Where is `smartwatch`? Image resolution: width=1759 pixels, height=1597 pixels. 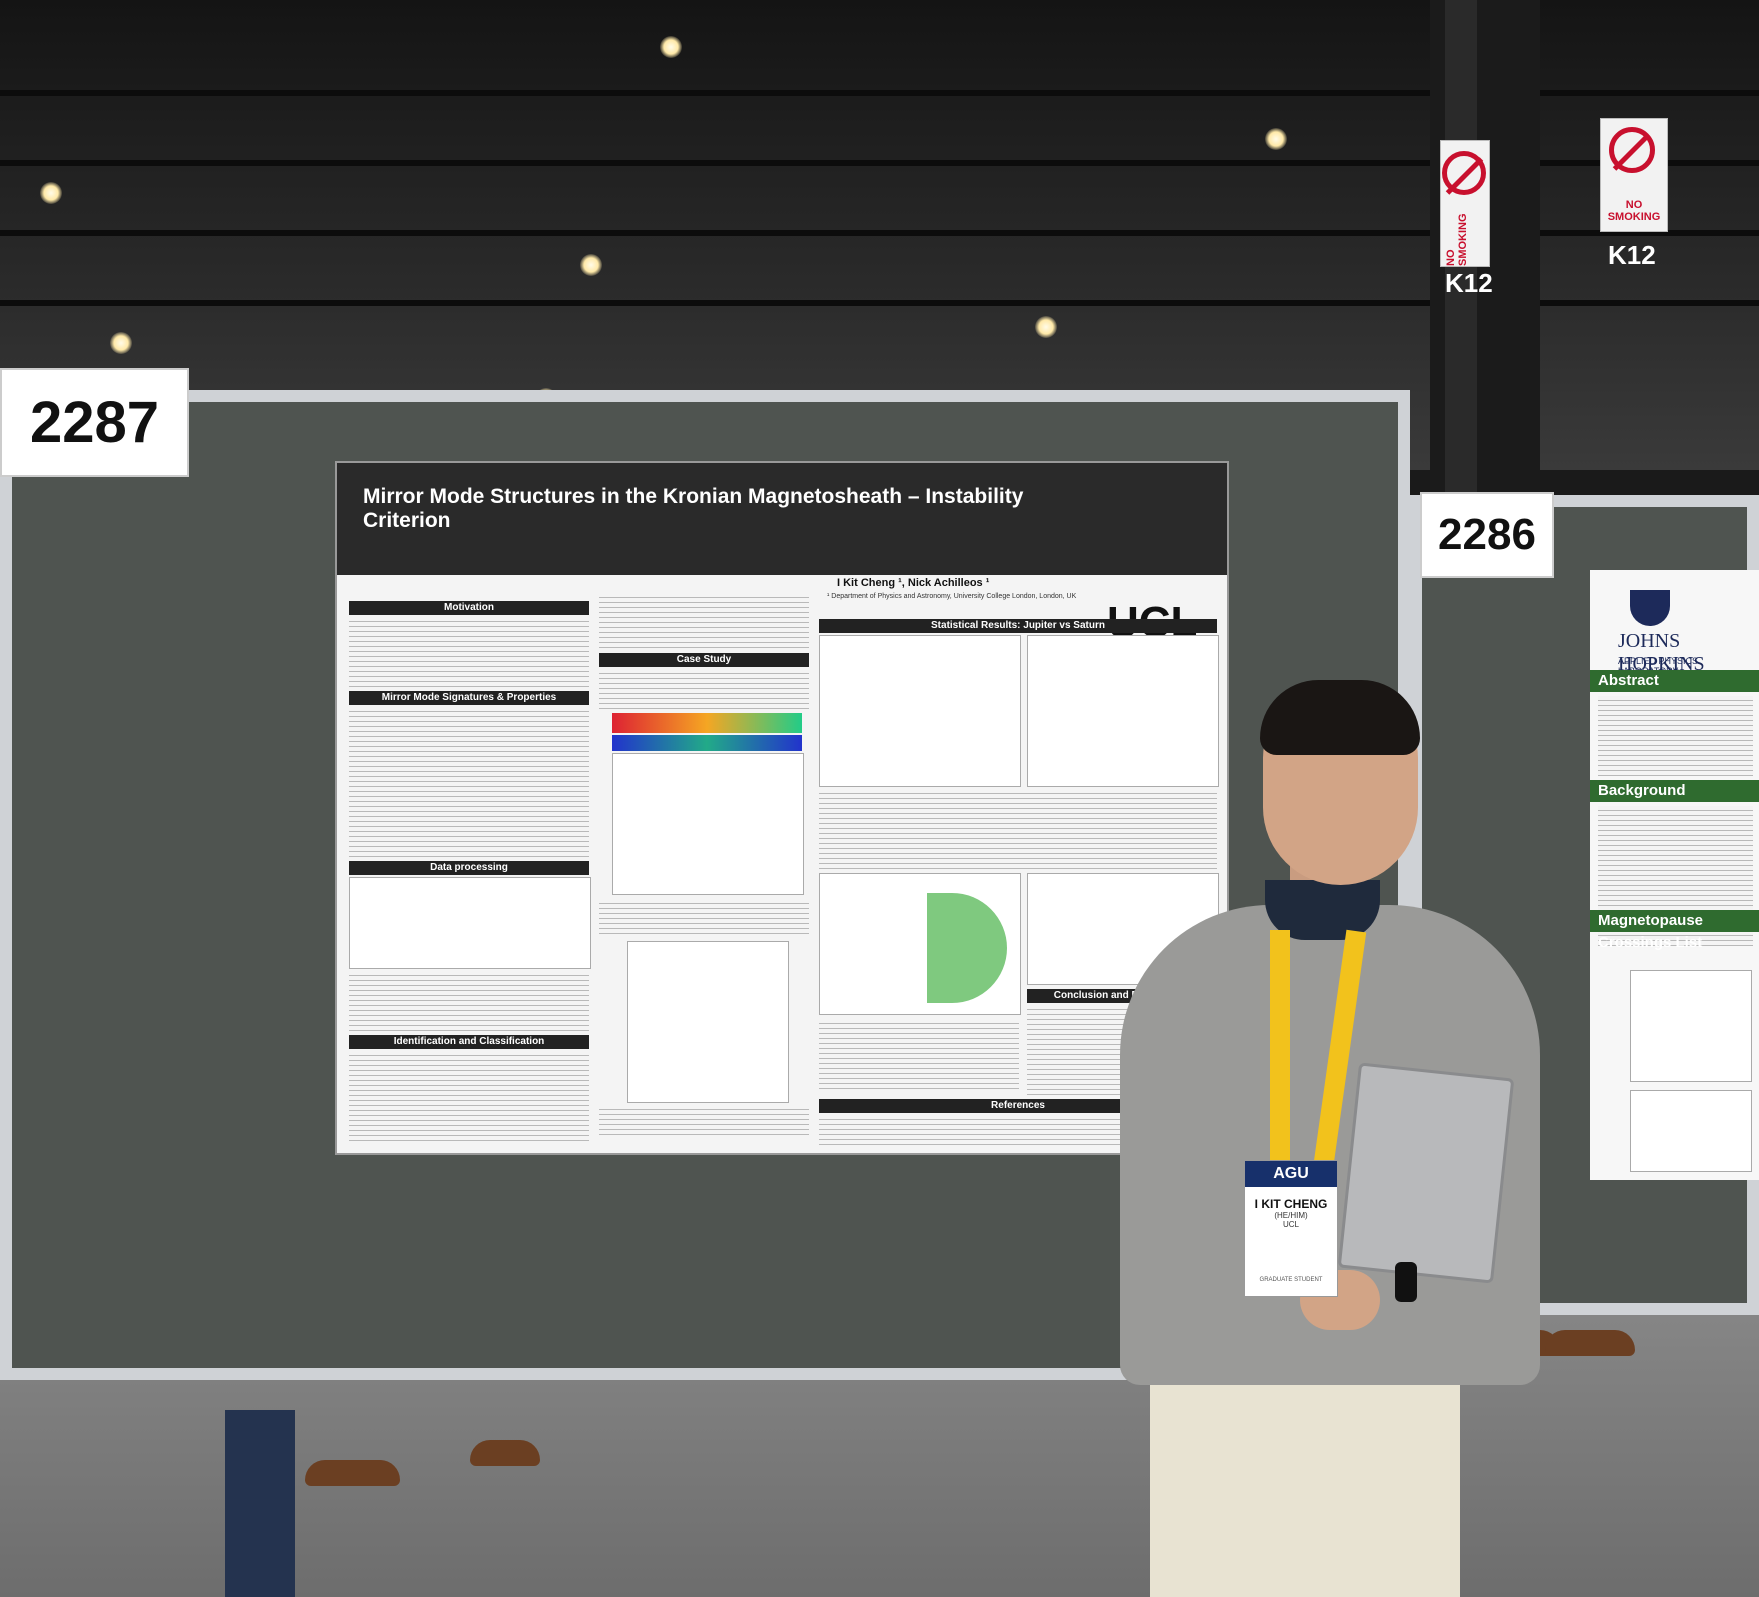 smartwatch is located at coordinates (1406, 1282).